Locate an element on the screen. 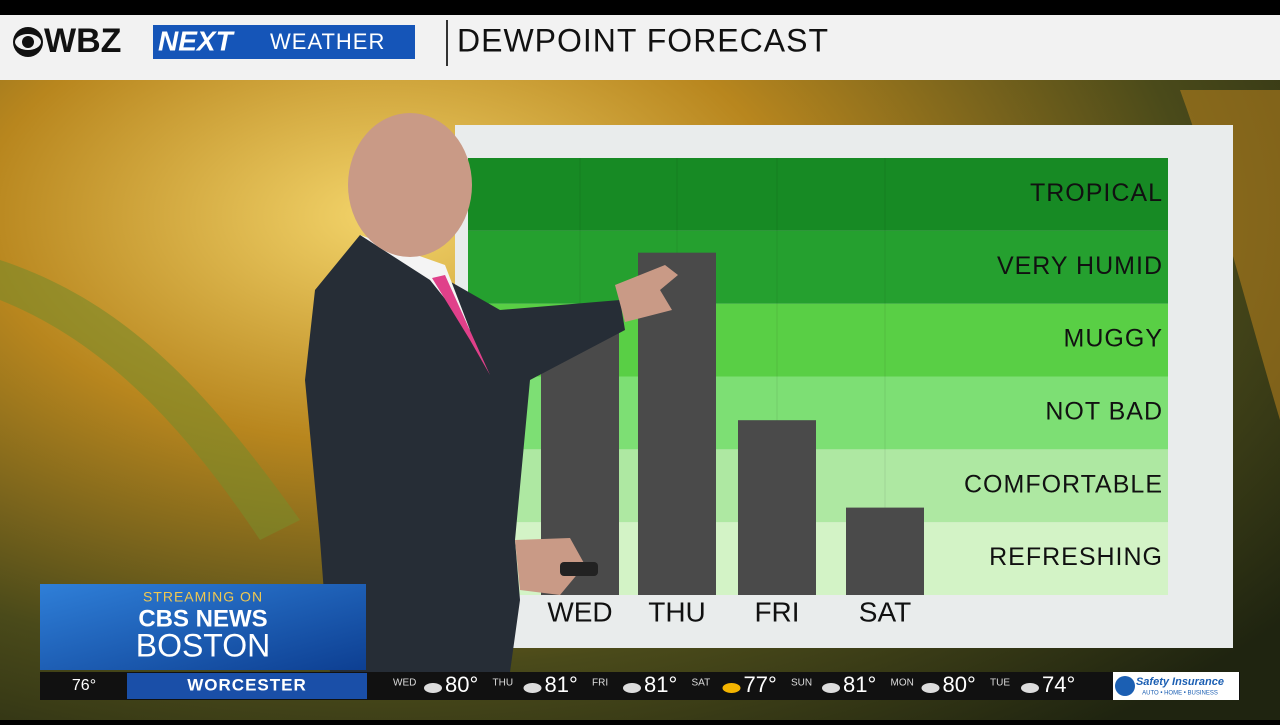 The image size is (1280, 725). streaming-network: CBS NEWS is located at coordinates (202, 618).